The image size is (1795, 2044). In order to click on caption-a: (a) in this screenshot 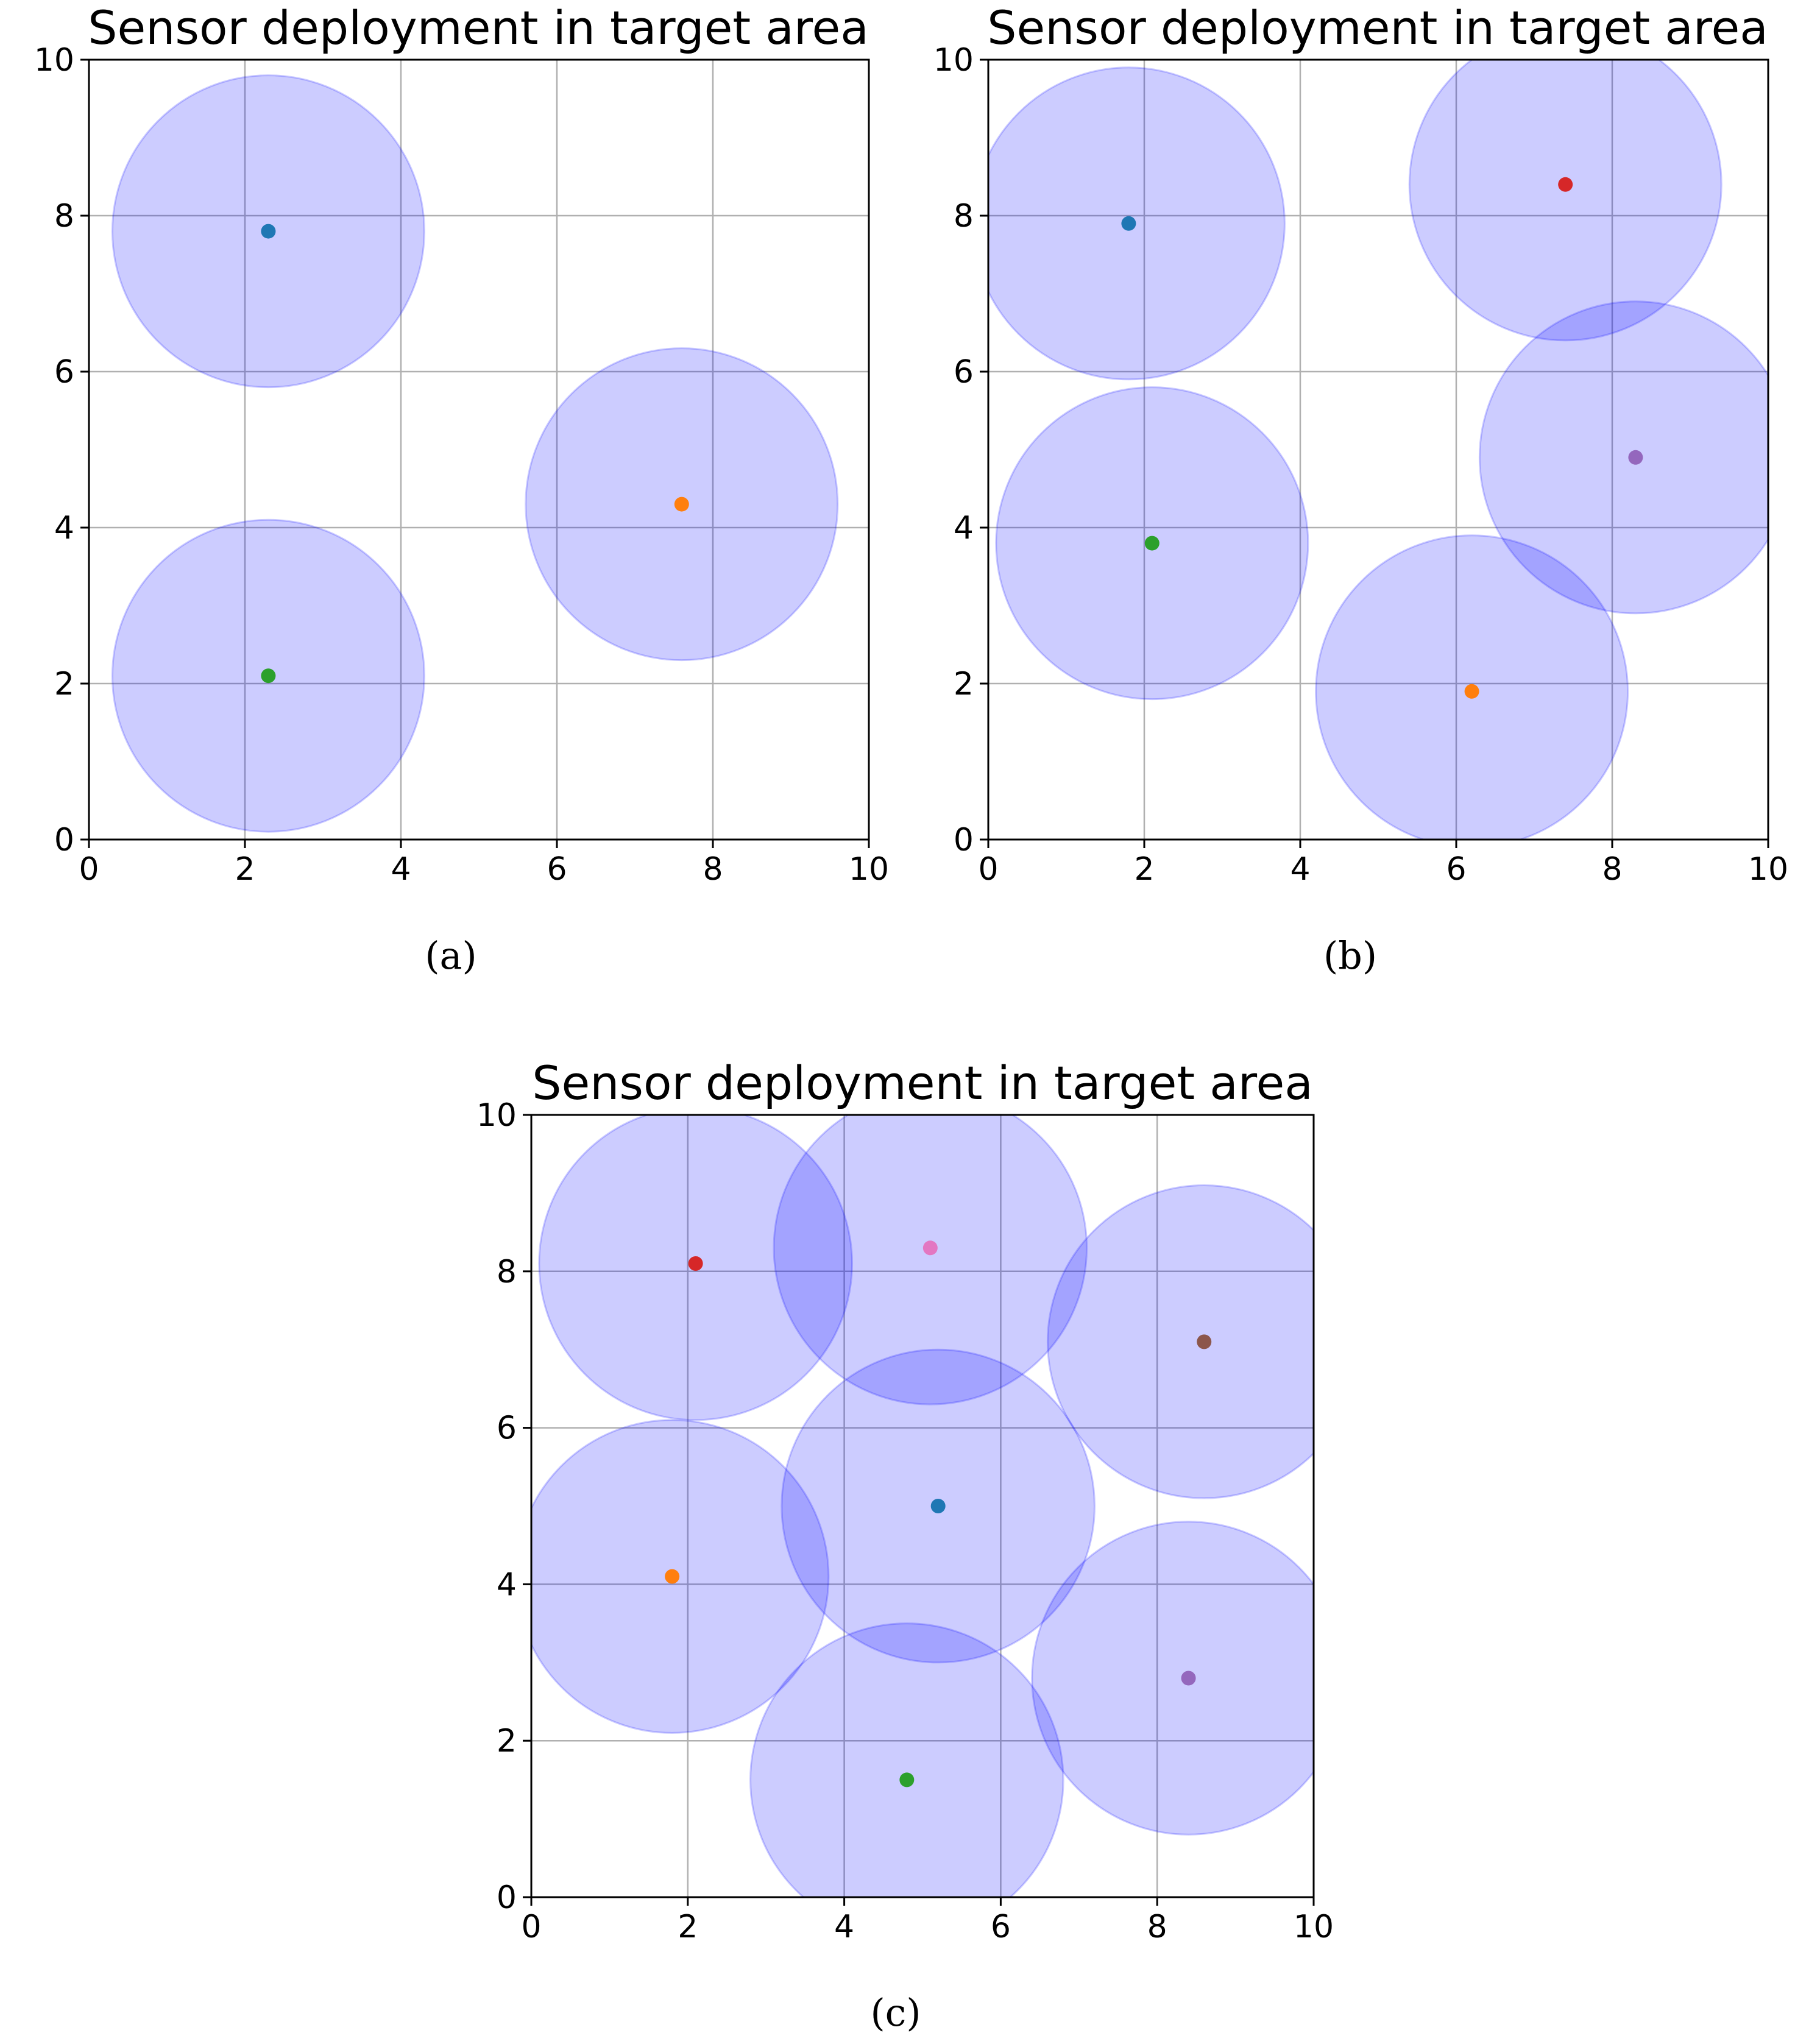, I will do `click(451, 955)`.